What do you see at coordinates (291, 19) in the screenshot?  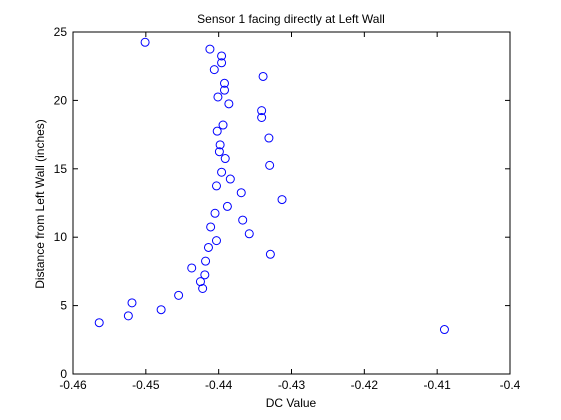 I see `chart-title: Sensor 1 facing directly at Left Wall` at bounding box center [291, 19].